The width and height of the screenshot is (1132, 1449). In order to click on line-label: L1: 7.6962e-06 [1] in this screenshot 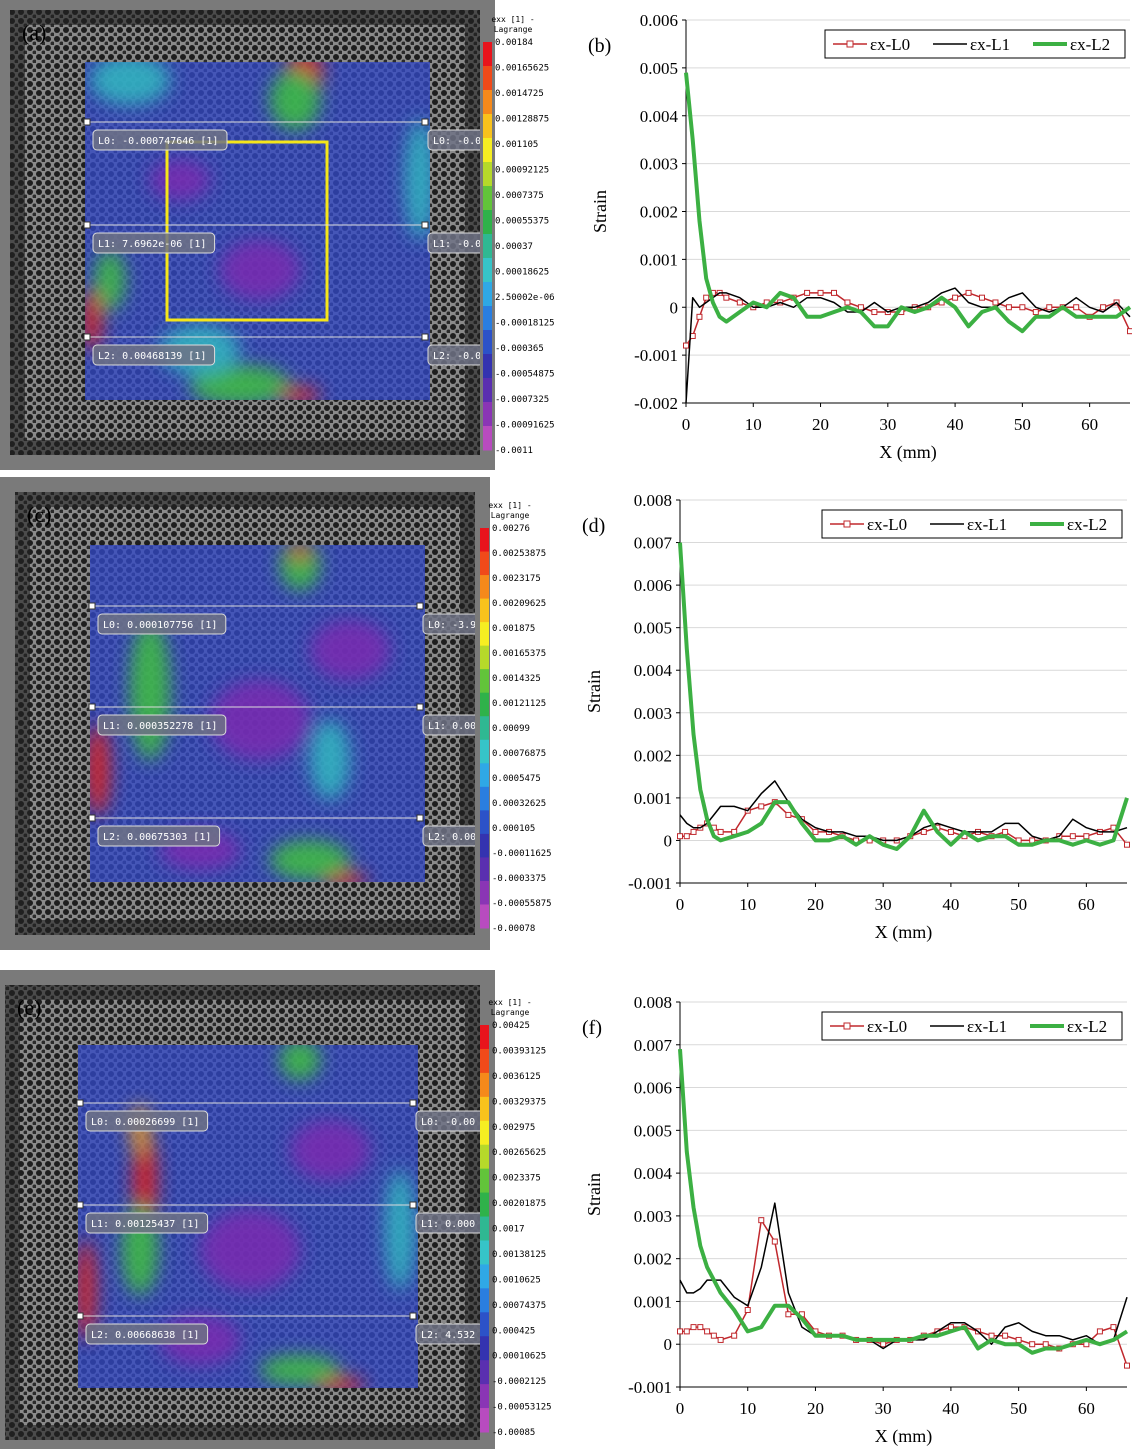, I will do `click(152, 244)`.